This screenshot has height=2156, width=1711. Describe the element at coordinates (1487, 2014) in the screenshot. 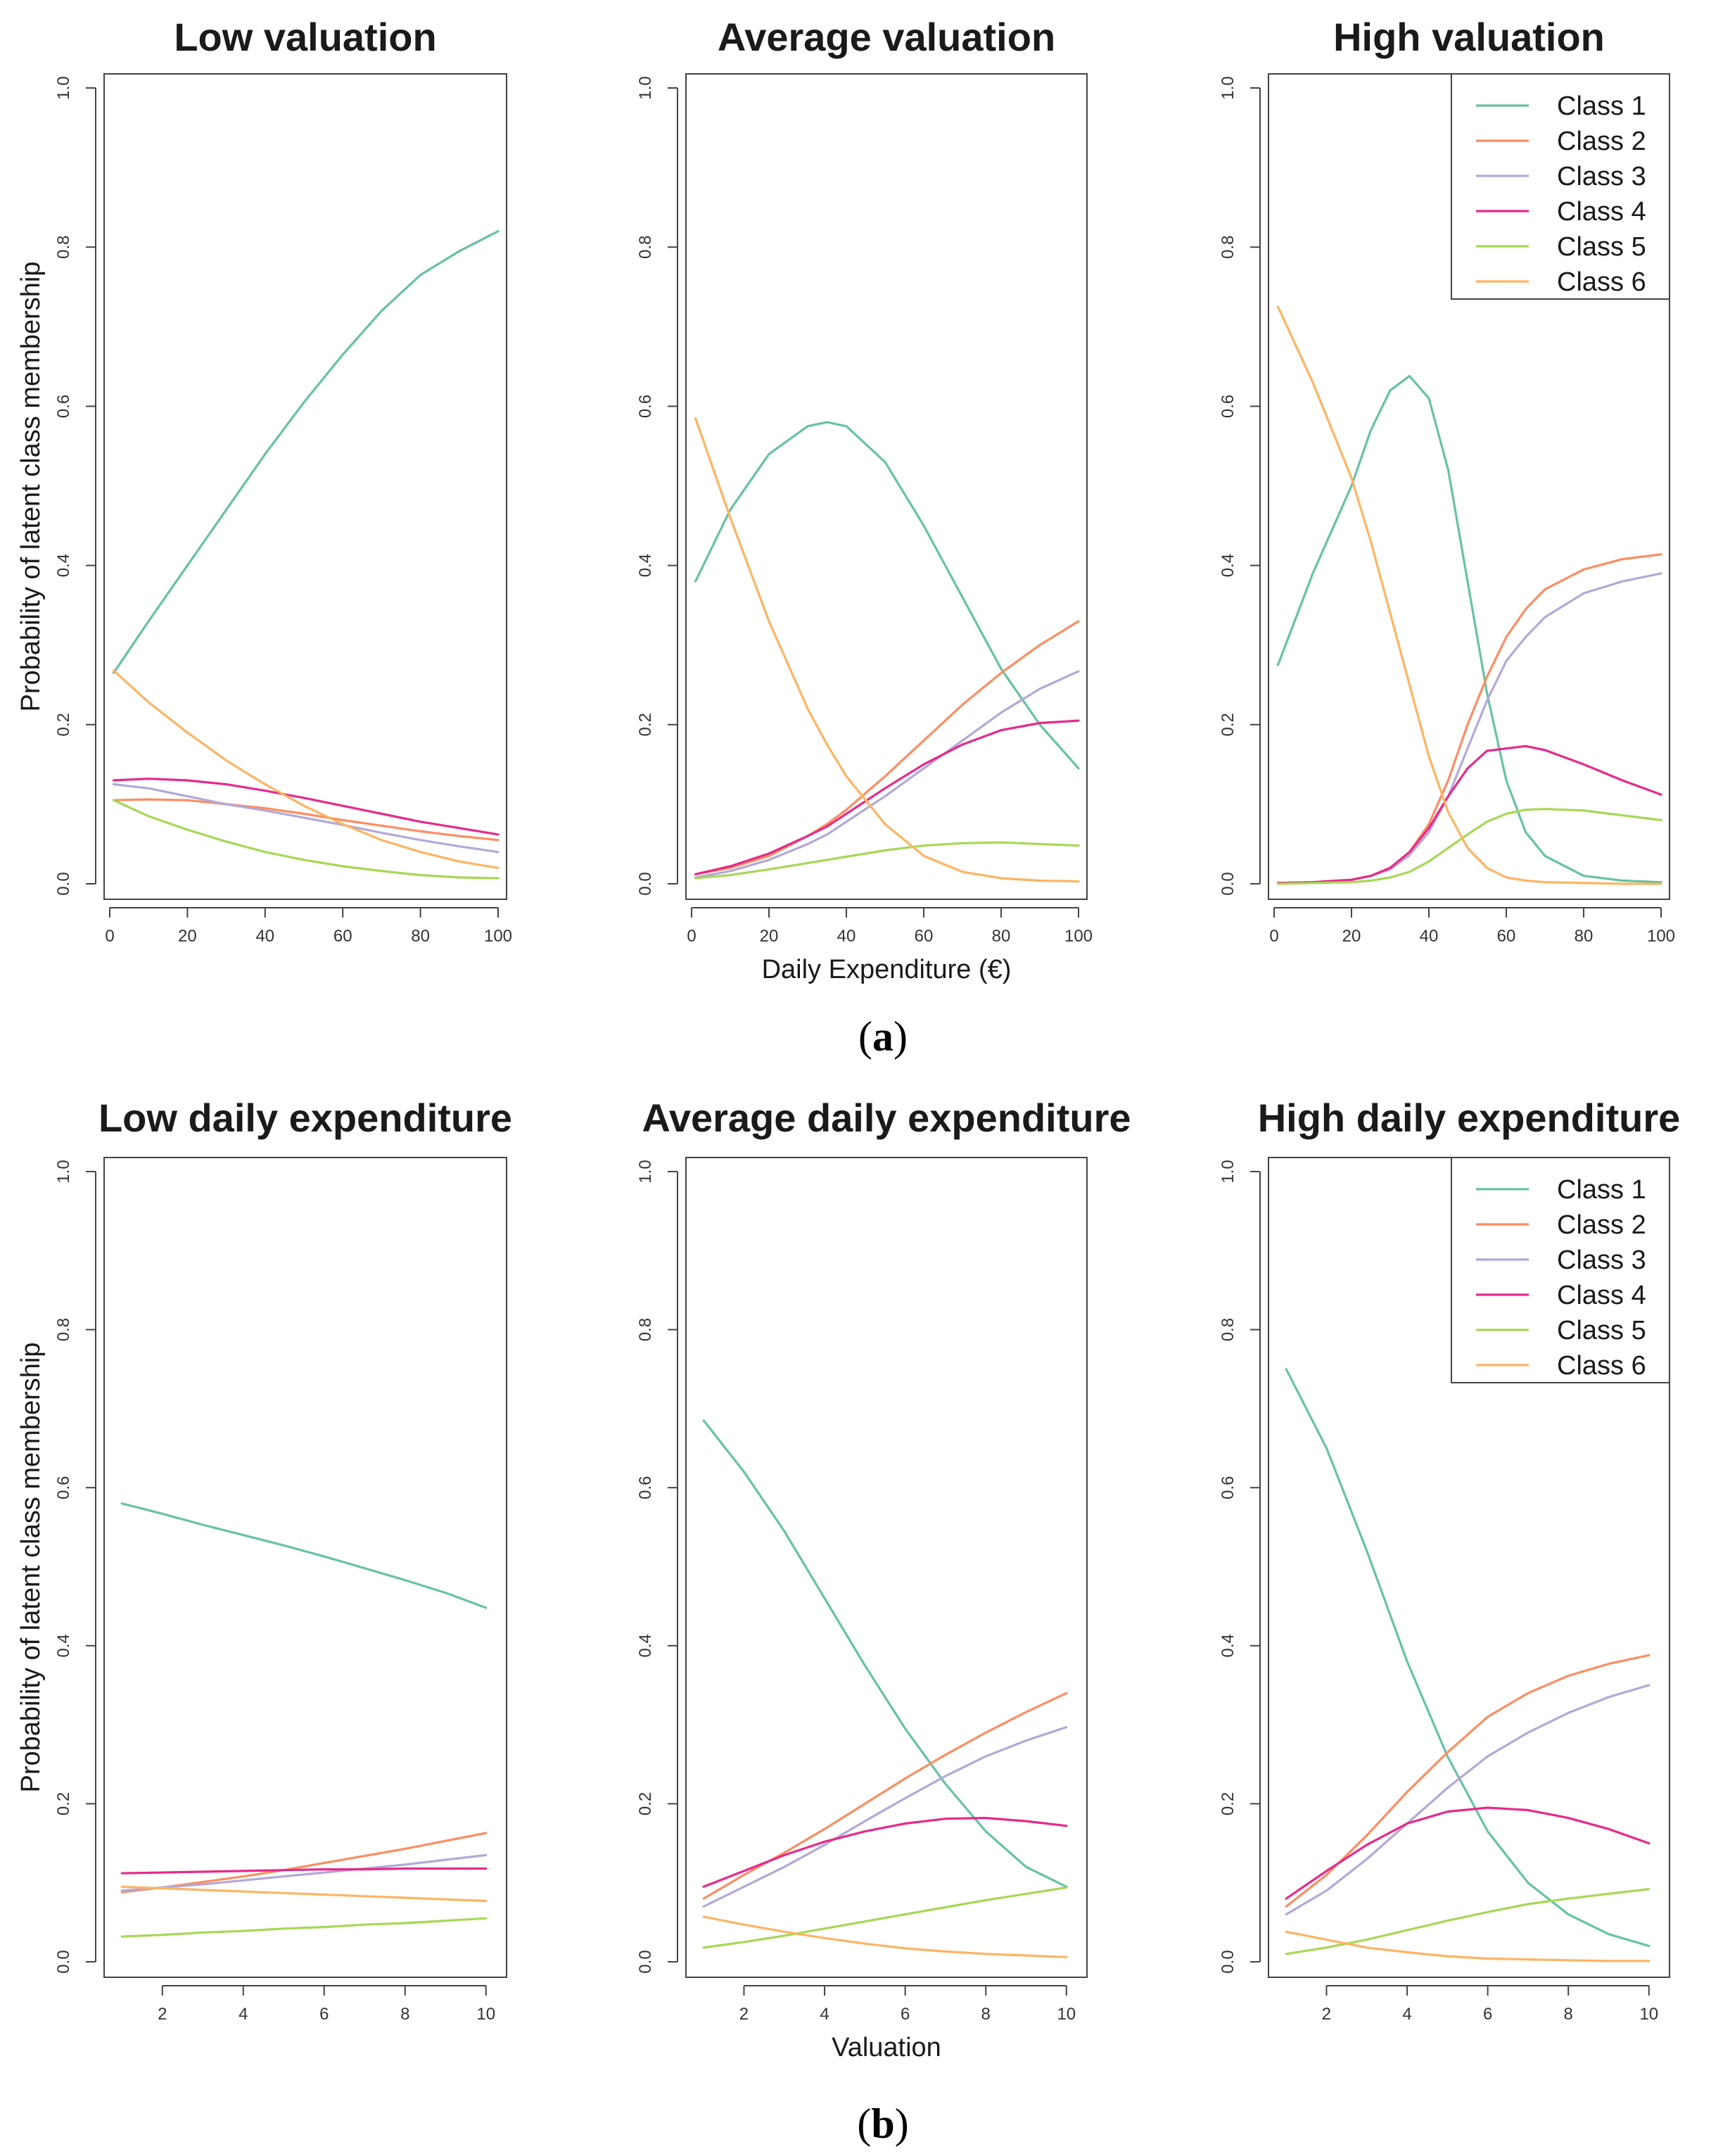

I see `x-tick-label: 6` at that location.